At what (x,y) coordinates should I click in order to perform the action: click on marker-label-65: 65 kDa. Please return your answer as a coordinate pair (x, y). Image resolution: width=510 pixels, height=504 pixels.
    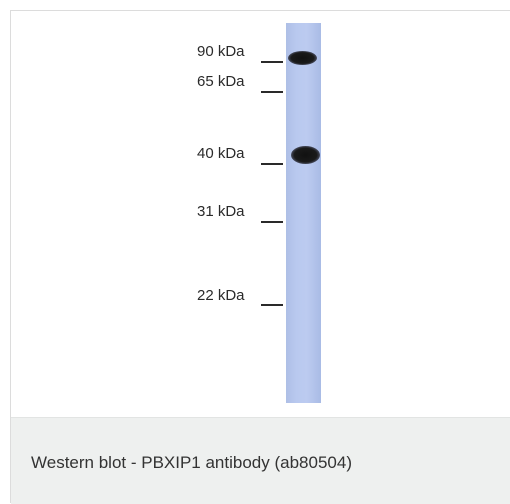
    Looking at the image, I should click on (221, 81).